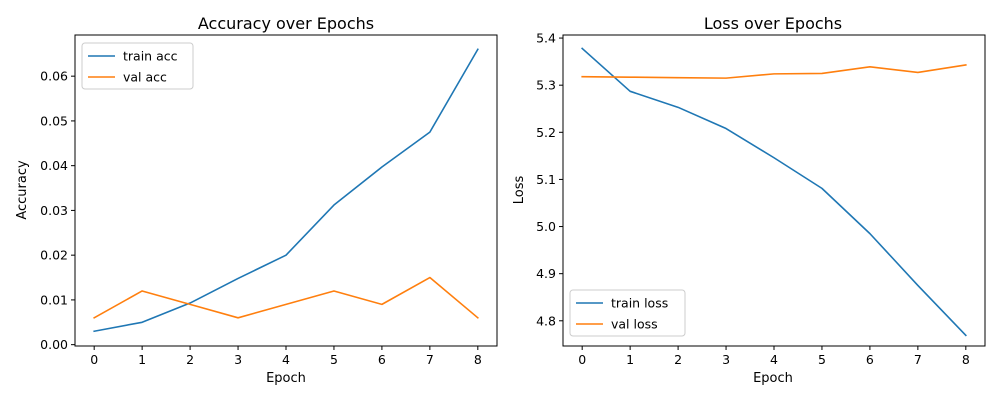 Image resolution: width=1000 pixels, height=400 pixels. Describe the element at coordinates (966, 359) in the screenshot. I see `loss-x-tick-label: 8` at that location.